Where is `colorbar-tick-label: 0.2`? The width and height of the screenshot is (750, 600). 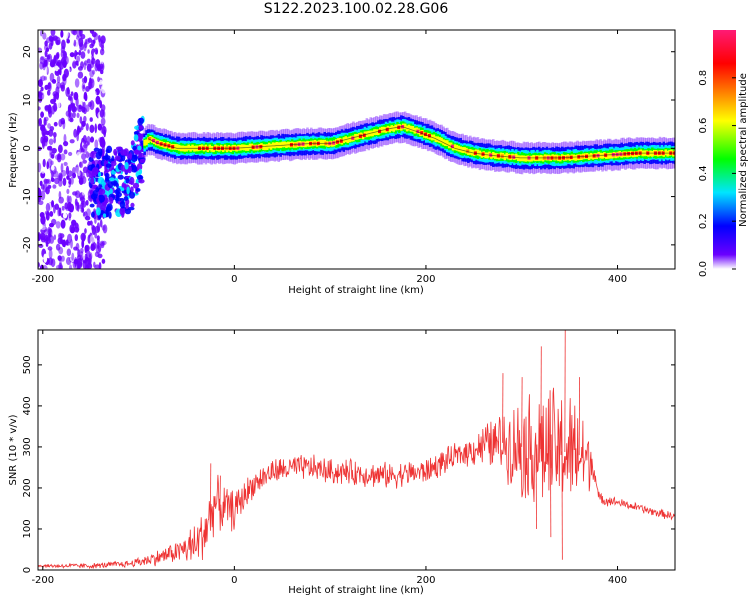 colorbar-tick-label: 0.2 is located at coordinates (703, 221).